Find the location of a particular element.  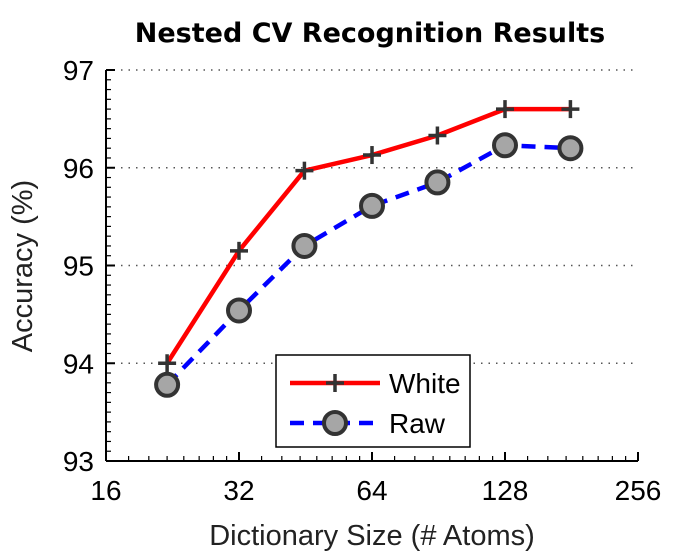

y-tick-label: 94 is located at coordinates (78, 363).